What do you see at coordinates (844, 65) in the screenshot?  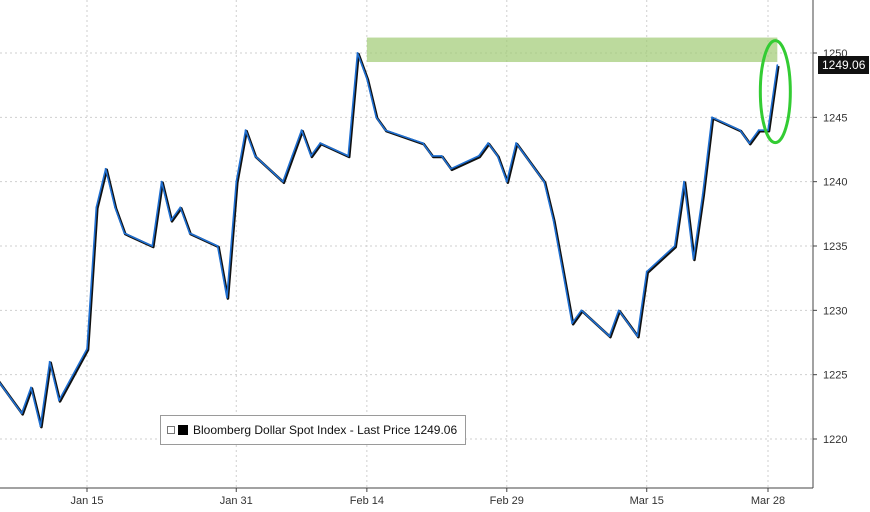 I see `last-price-tag: 1249.06` at bounding box center [844, 65].